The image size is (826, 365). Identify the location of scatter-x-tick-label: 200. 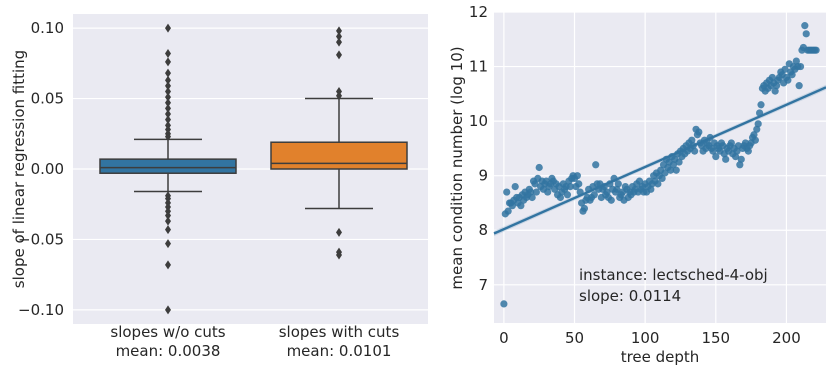
(786, 338).